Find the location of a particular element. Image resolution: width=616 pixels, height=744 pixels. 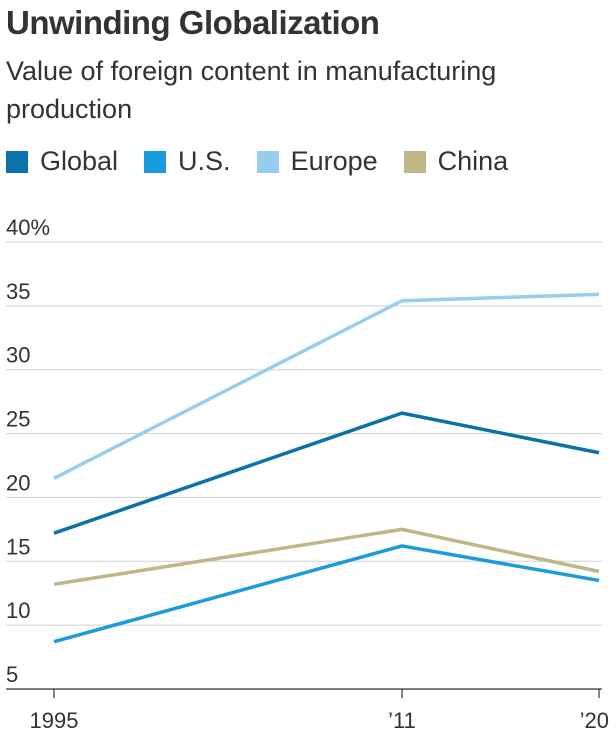

legend: Global U.S. Europe China is located at coordinates (270, 161).